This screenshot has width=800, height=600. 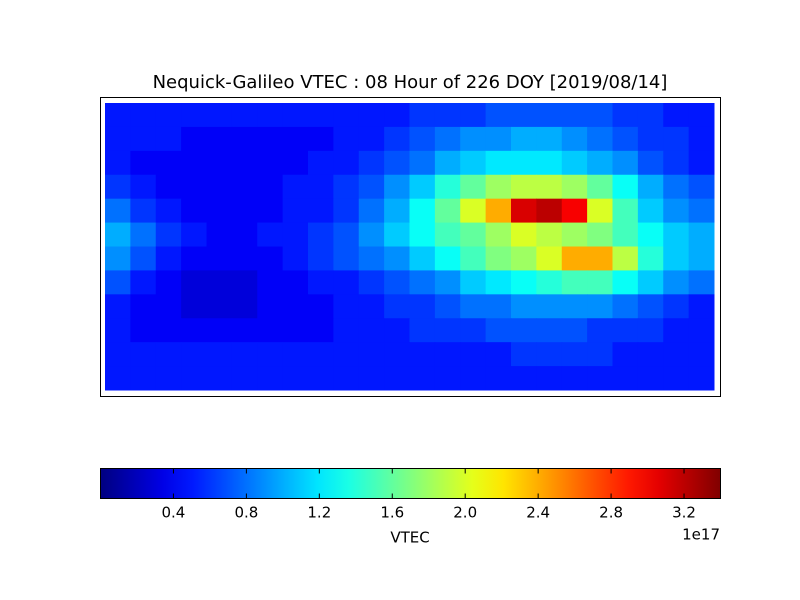 What do you see at coordinates (174, 513) in the screenshot?
I see `colorbar-tick-label: 0.4` at bounding box center [174, 513].